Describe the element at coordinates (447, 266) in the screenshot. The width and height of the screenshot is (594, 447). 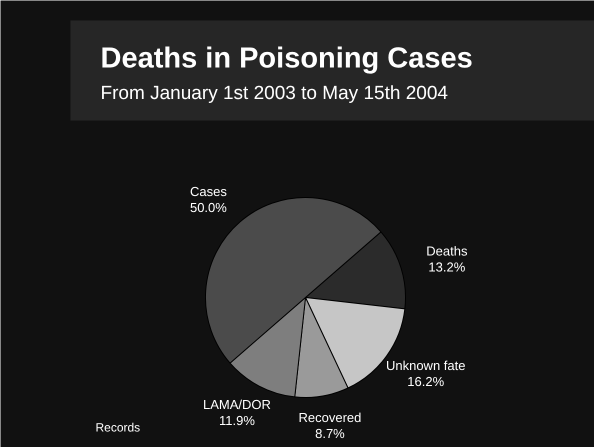
I see `data-label: 13.2%` at that location.